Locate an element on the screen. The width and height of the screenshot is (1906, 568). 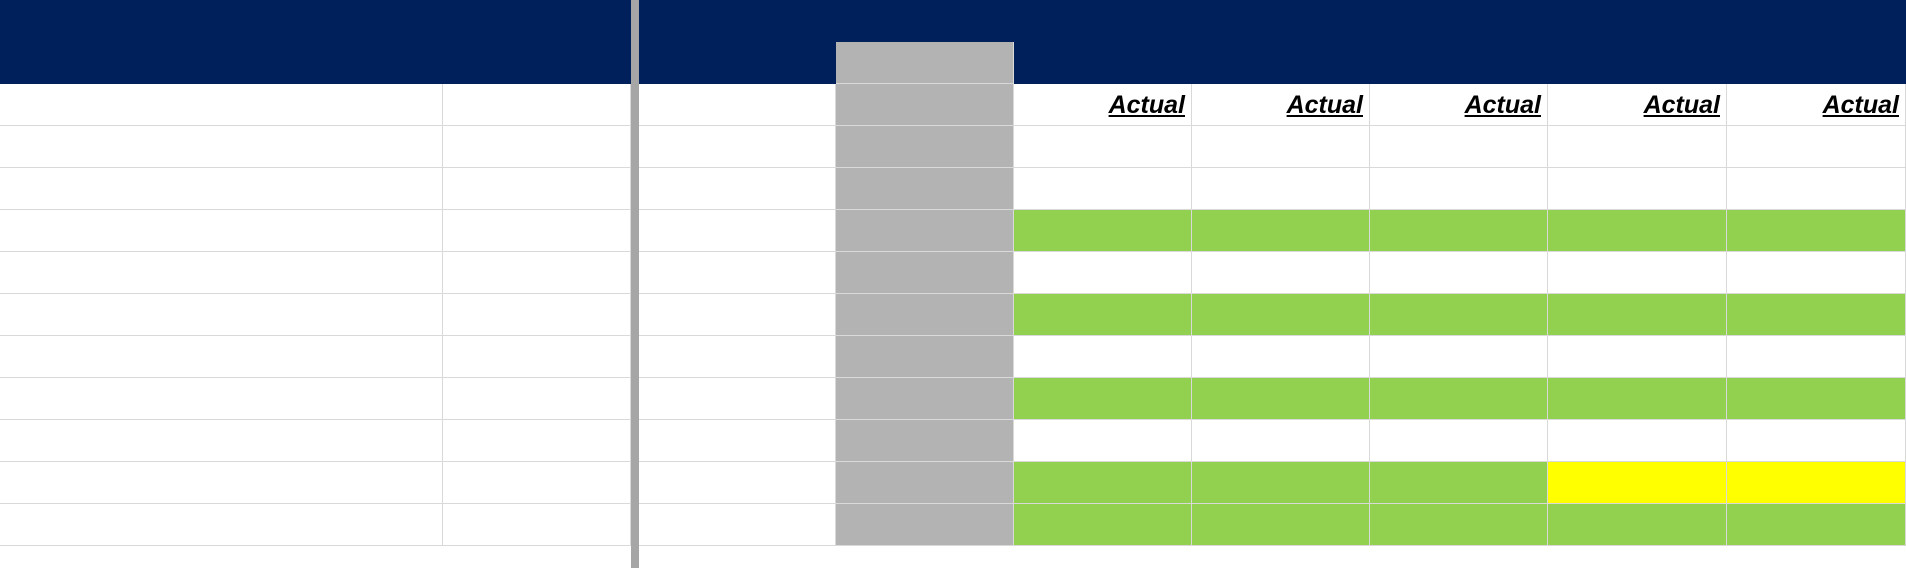
period-label is located at coordinates (537, 63).